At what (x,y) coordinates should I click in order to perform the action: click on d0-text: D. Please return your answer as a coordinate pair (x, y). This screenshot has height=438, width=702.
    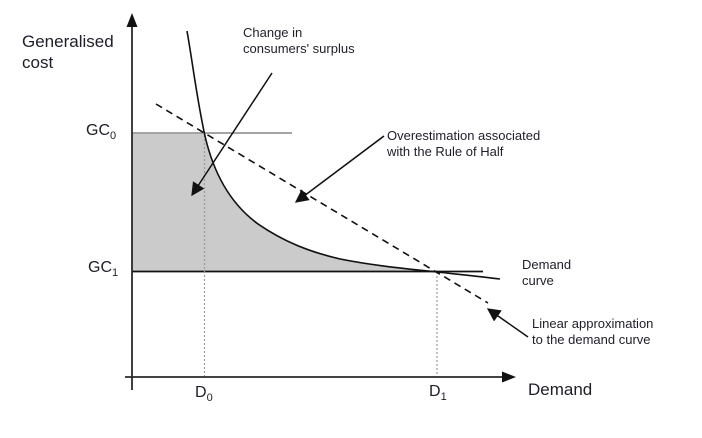
    Looking at the image, I should click on (201, 392).